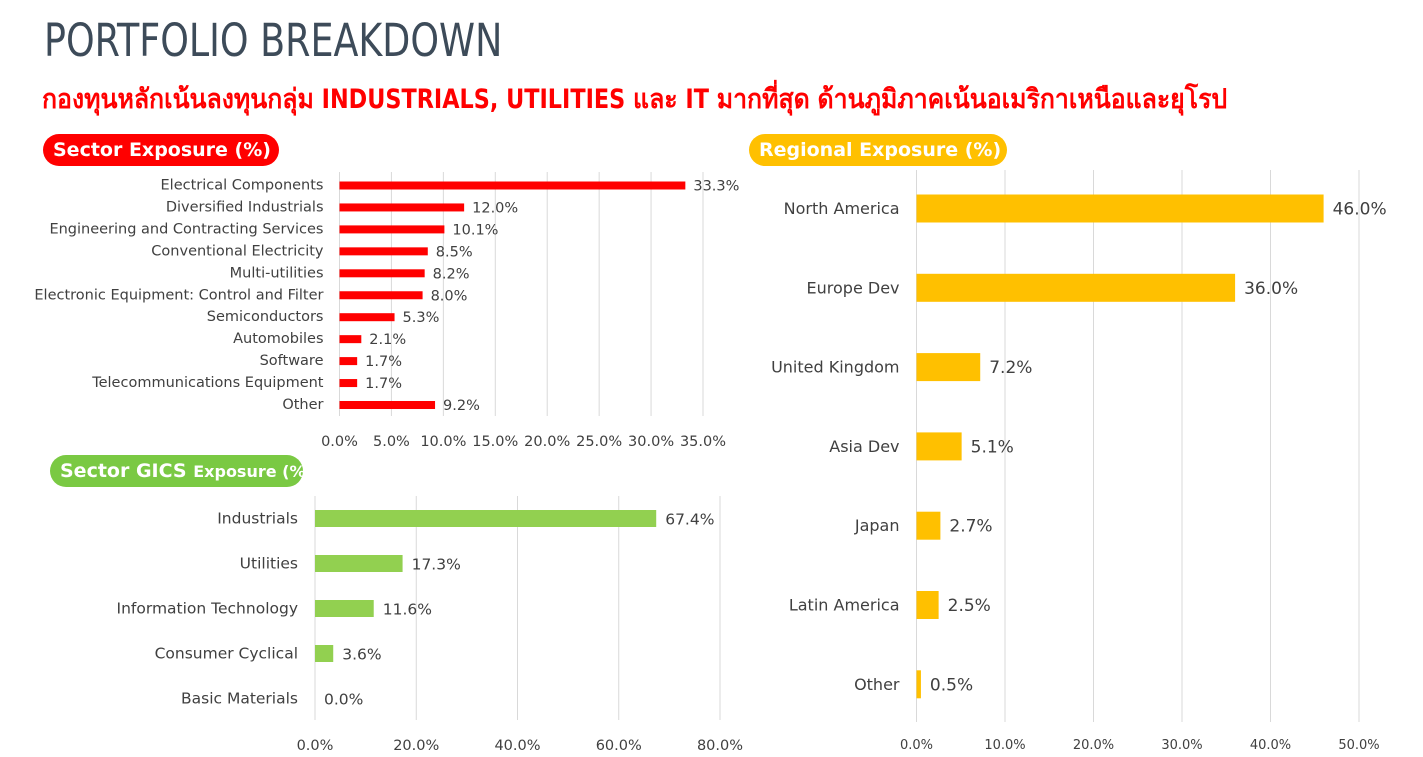  I want to click on sector-category-label: Software, so click(292, 361).